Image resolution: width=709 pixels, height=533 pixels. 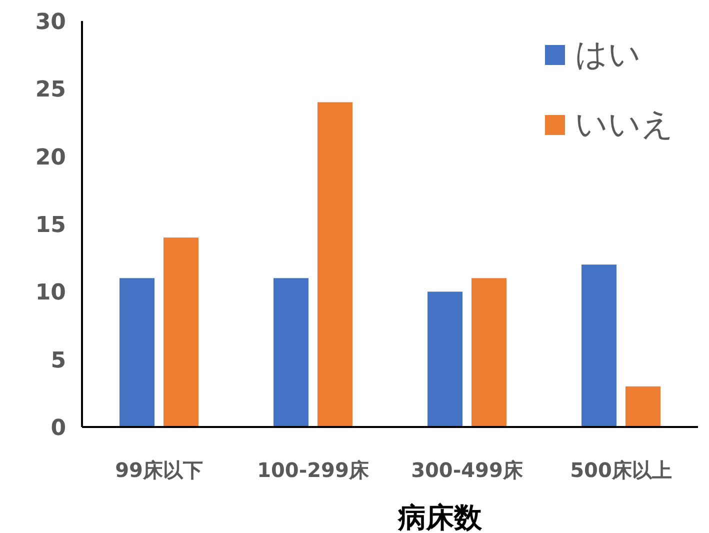 I want to click on y-tick-label: 5, so click(x=58, y=361).